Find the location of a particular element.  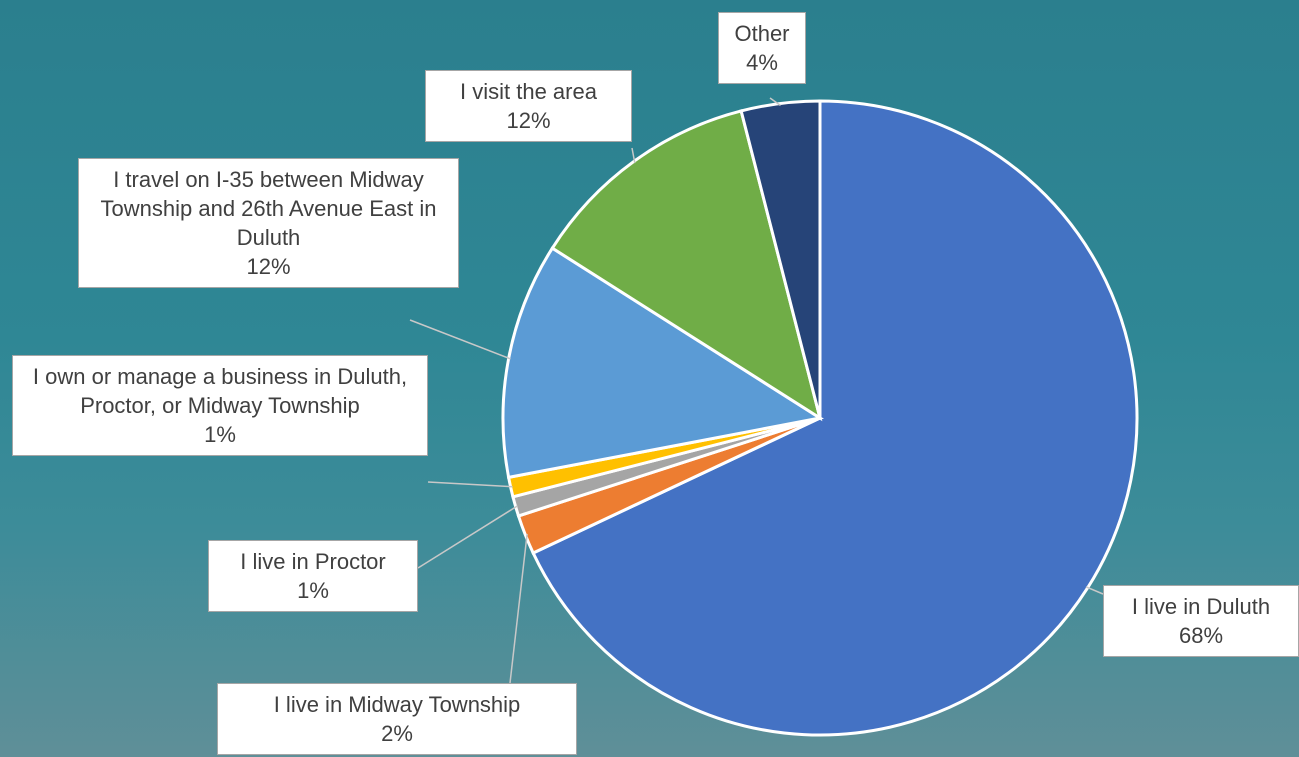

value-label: 4% is located at coordinates (762, 62).